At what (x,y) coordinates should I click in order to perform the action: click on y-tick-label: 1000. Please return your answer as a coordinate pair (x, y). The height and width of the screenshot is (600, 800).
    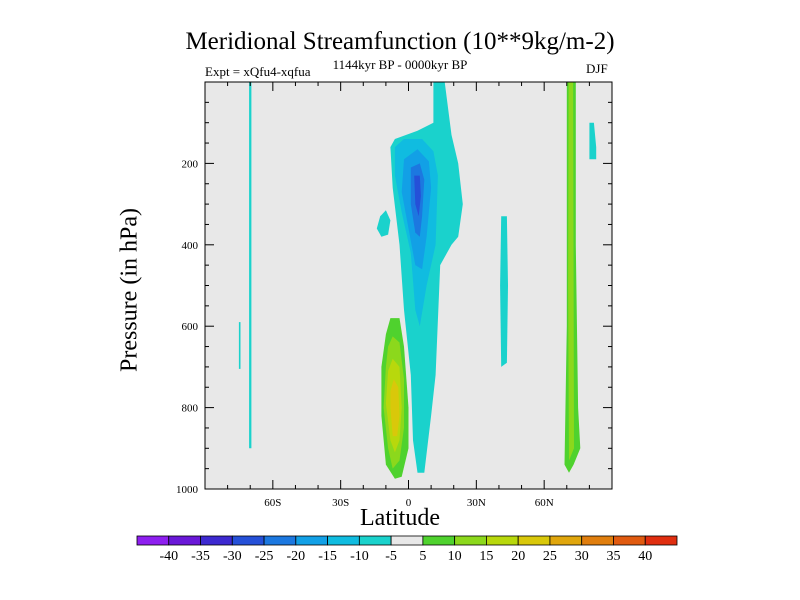
    Looking at the image, I should click on (187, 490).